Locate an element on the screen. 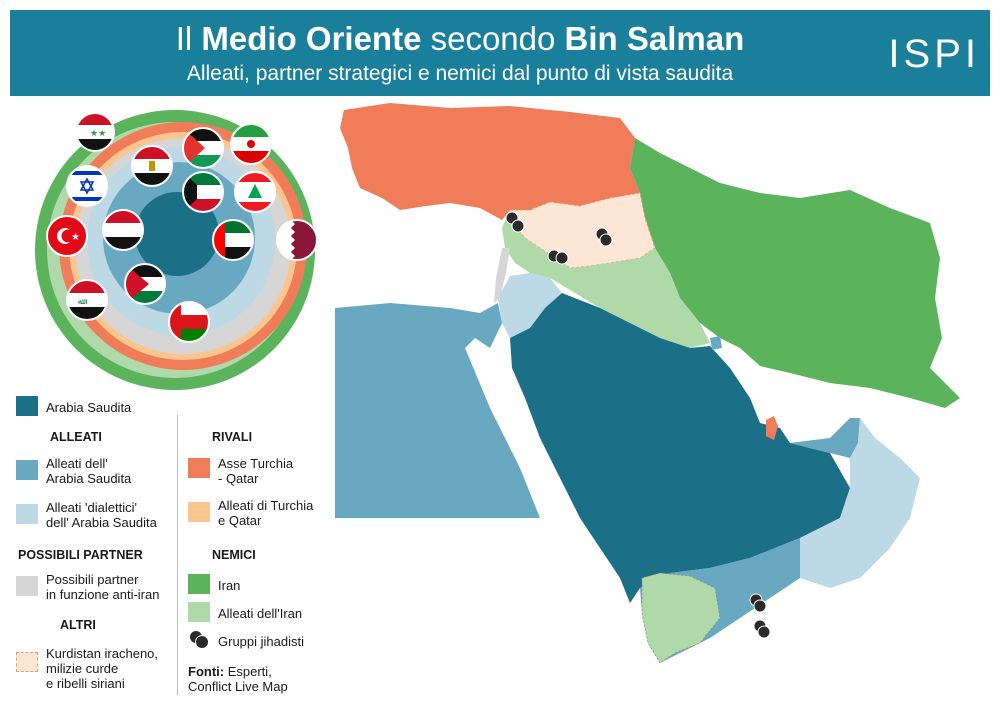 The image size is (1002, 708). region-jordan is located at coordinates (530, 305).